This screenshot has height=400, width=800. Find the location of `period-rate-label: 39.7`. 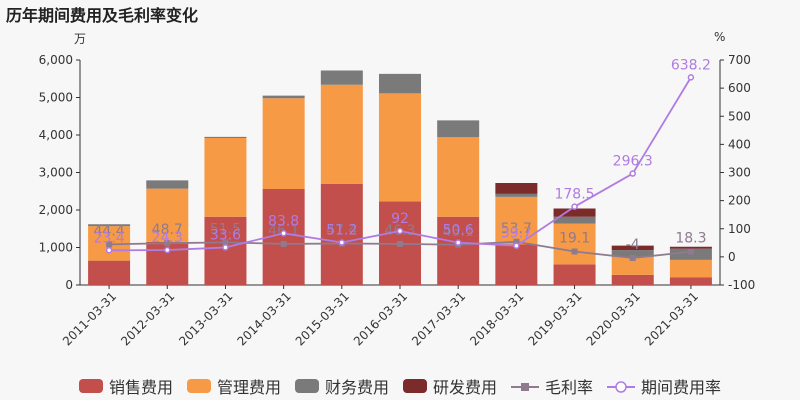

period-rate-label: 39.7 is located at coordinates (516, 234).